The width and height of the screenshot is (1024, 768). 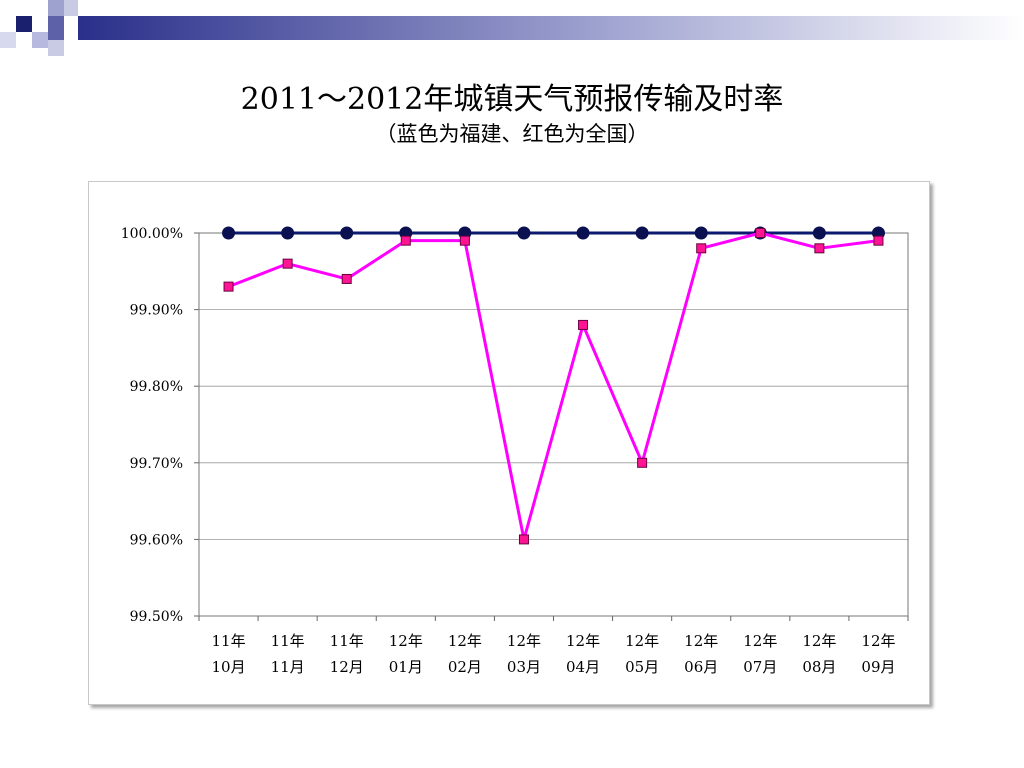 I want to click on x-tick-label-month: 09月, so click(x=878, y=667).